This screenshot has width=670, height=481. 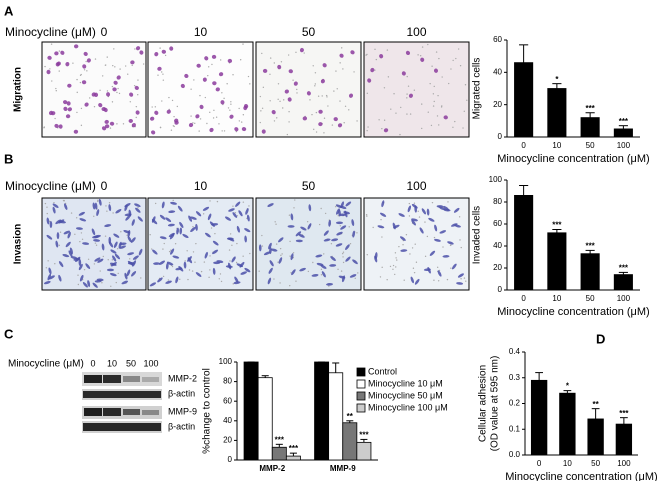 What do you see at coordinates (93, 379) in the screenshot?
I see `blot-band` at bounding box center [93, 379].